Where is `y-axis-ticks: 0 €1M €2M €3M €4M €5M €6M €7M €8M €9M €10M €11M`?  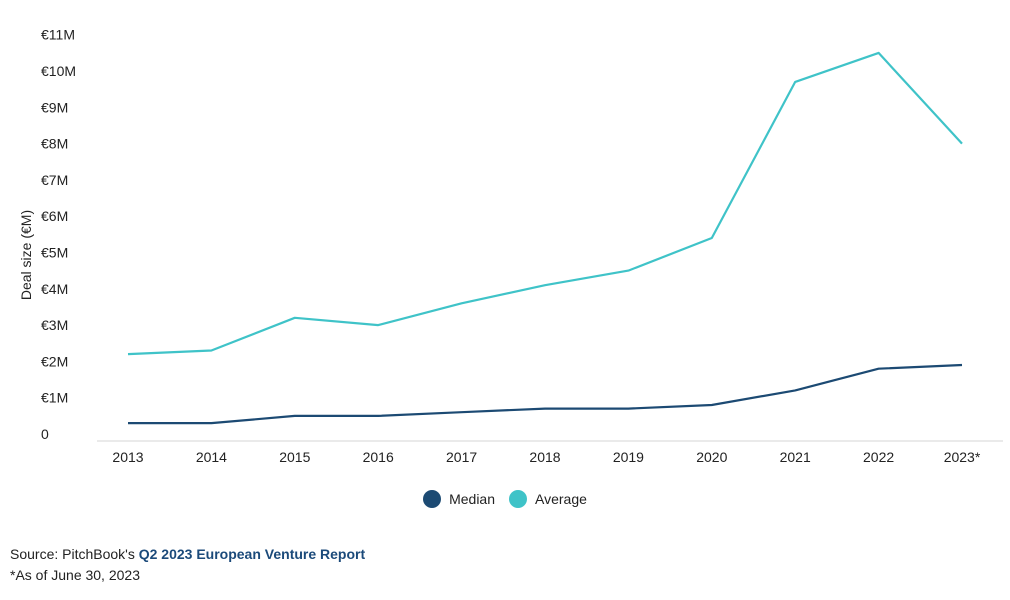
y-axis-ticks: 0 €1M €2M €3M €4M €5M €6M €7M €8M €9M €10M €11M is located at coordinates (58, 234).